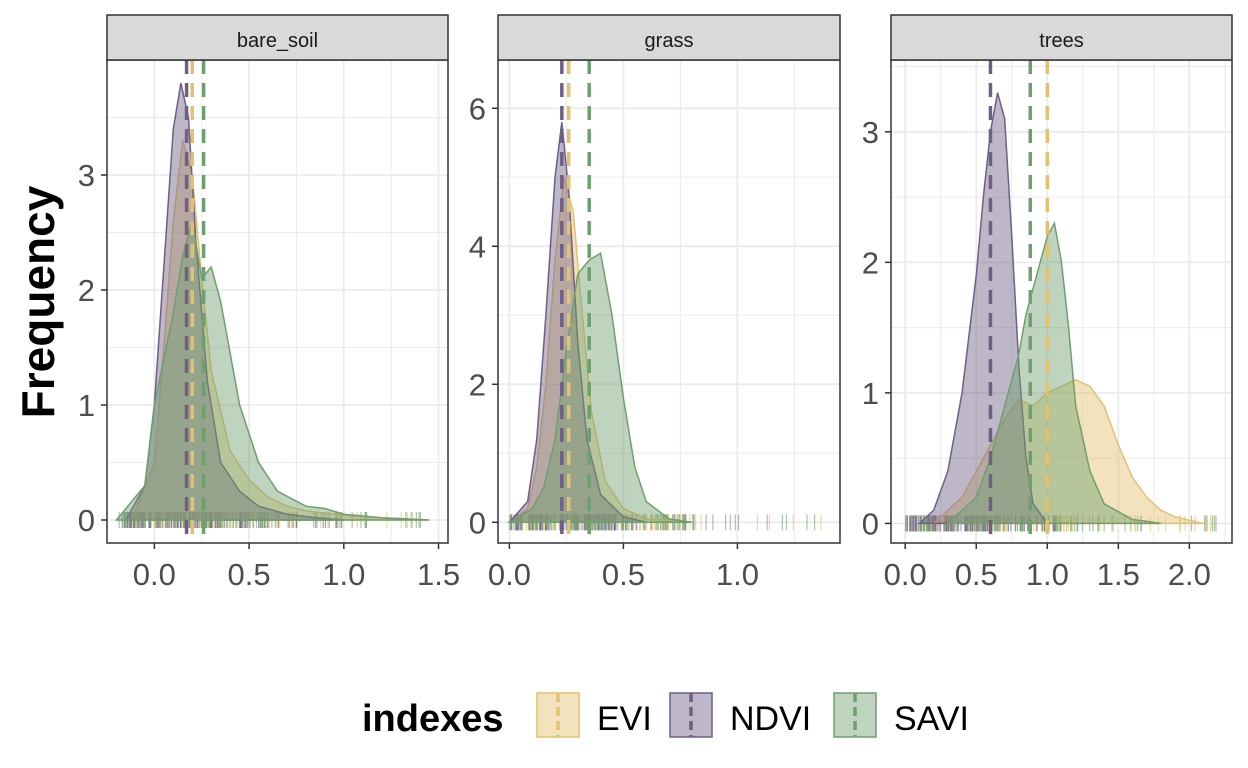 Image resolution: width=1248 pixels, height=768 pixels. I want to click on legend-title: indexes, so click(433, 719).